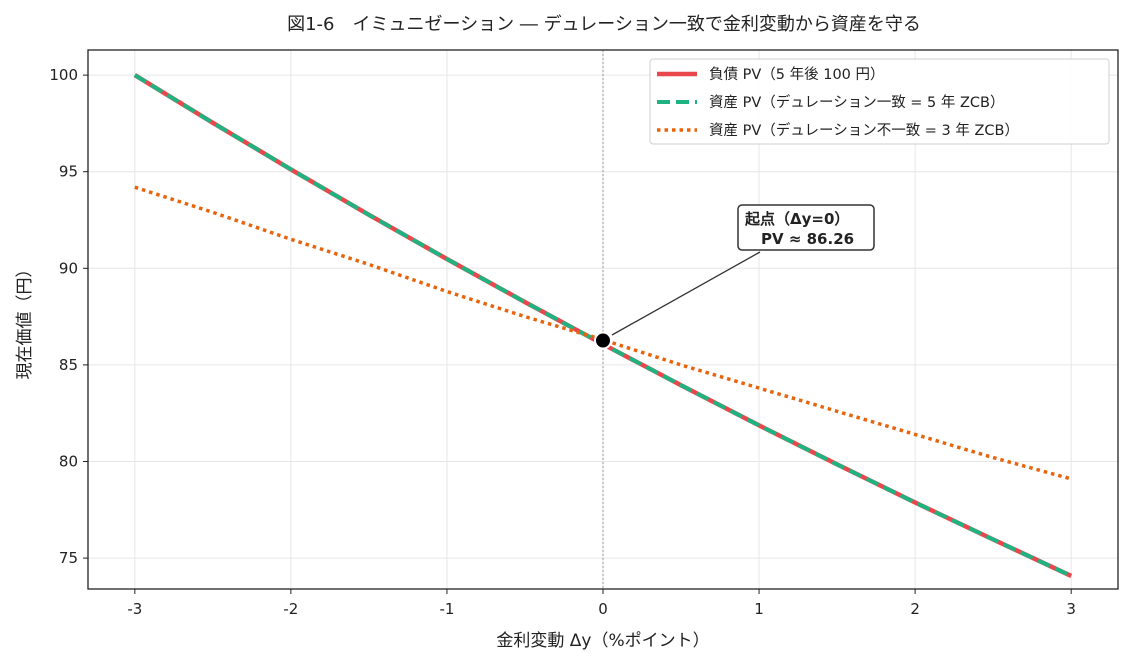  Describe the element at coordinates (68, 172) in the screenshot. I see `y-tick-label: 95` at that location.